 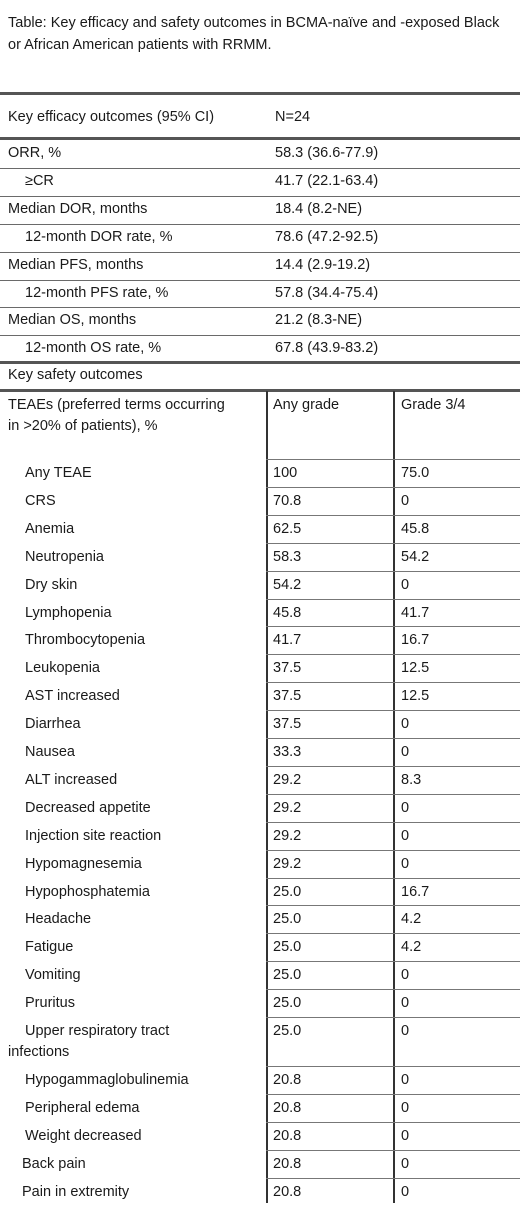 I want to click on efficacy-row-label: 12-month DOR rate, %, so click(x=99, y=236).